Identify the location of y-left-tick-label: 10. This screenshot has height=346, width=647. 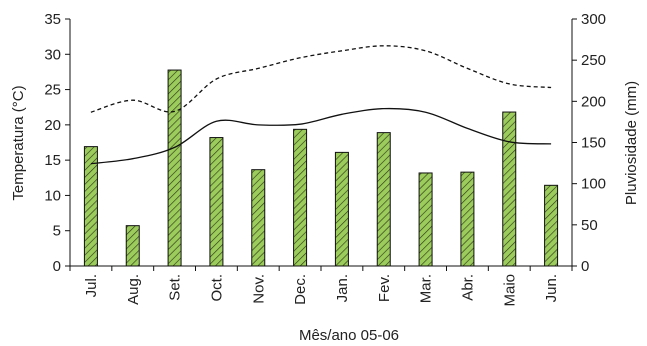
(52, 195).